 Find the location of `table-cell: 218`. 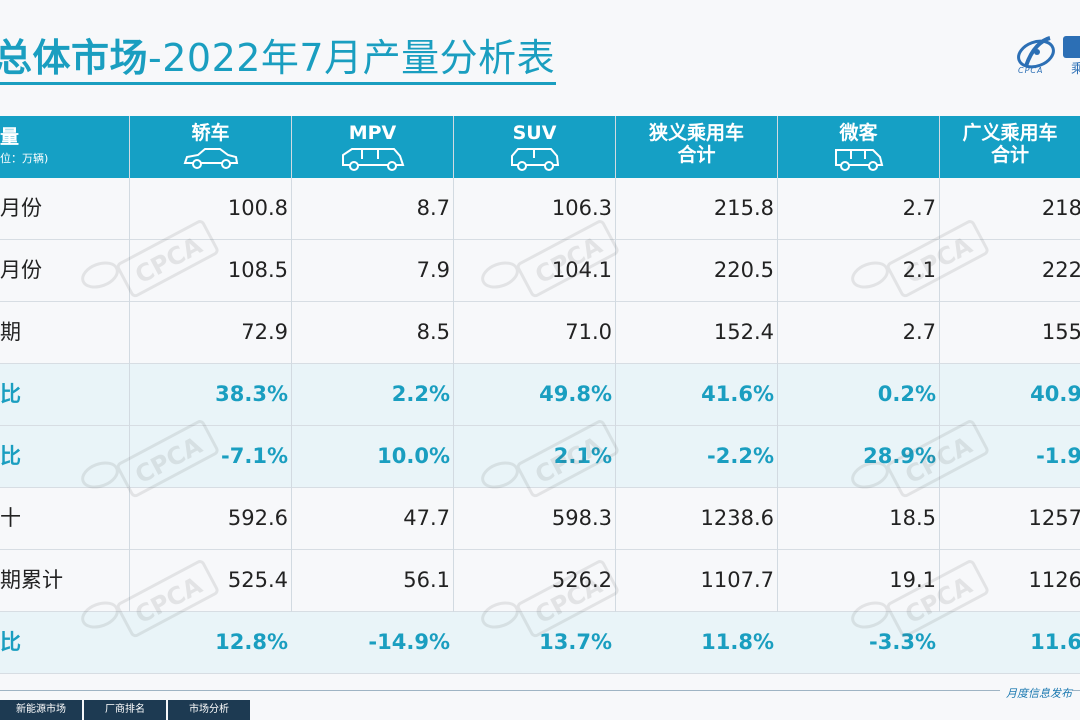

table-cell: 218 is located at coordinates (1060, 208).